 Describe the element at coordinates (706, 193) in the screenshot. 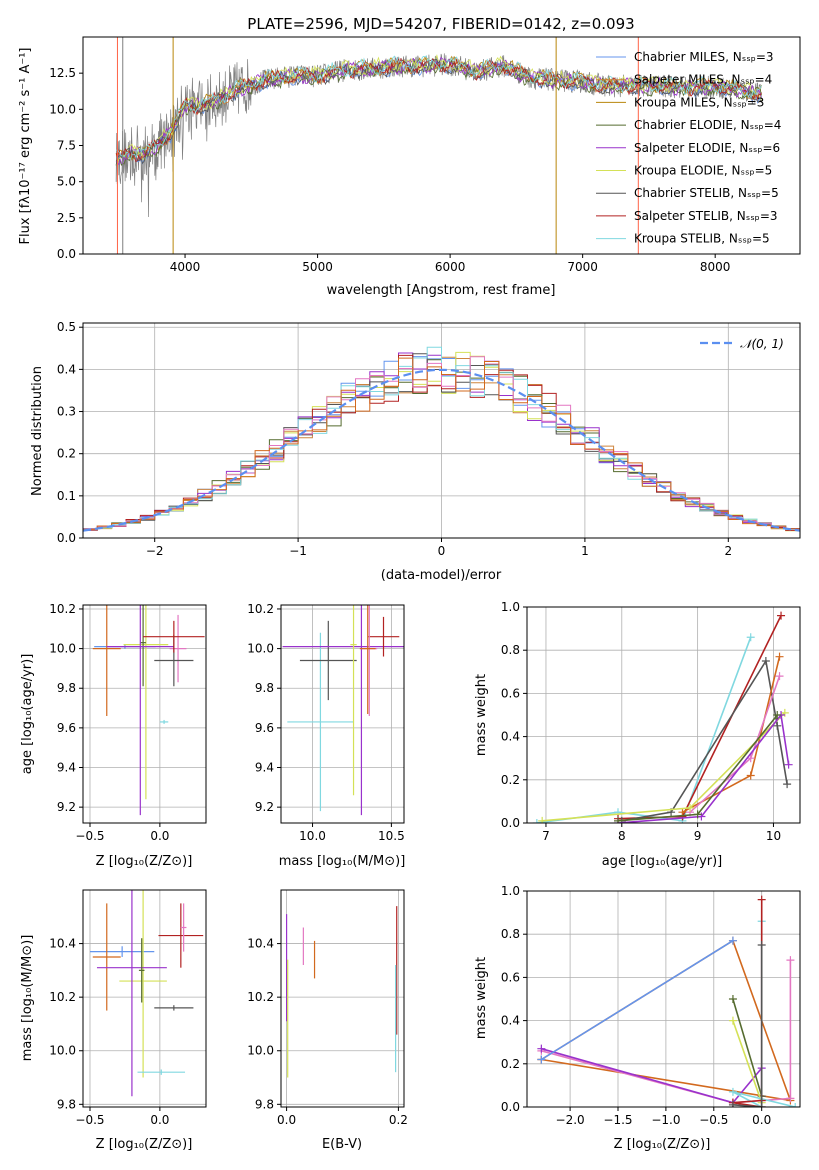

I see `legend-label: Chabrier STELIB, Nₛₛₚ=5` at that location.